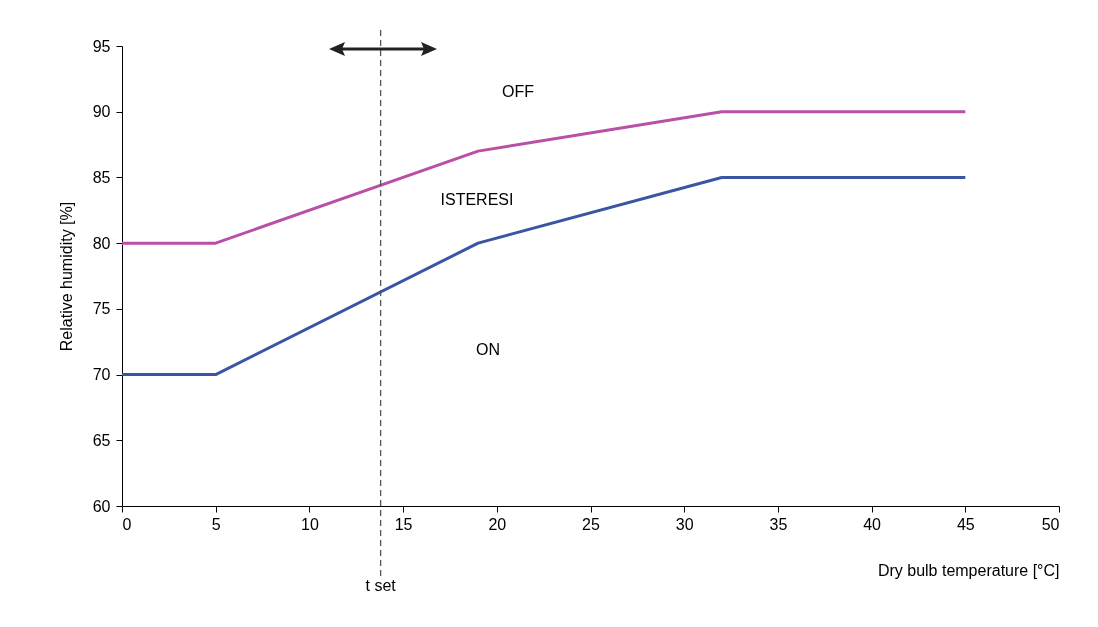 The height and width of the screenshot is (627, 1098). What do you see at coordinates (403, 524) in the screenshot?
I see `x-tick-label: 15` at bounding box center [403, 524].